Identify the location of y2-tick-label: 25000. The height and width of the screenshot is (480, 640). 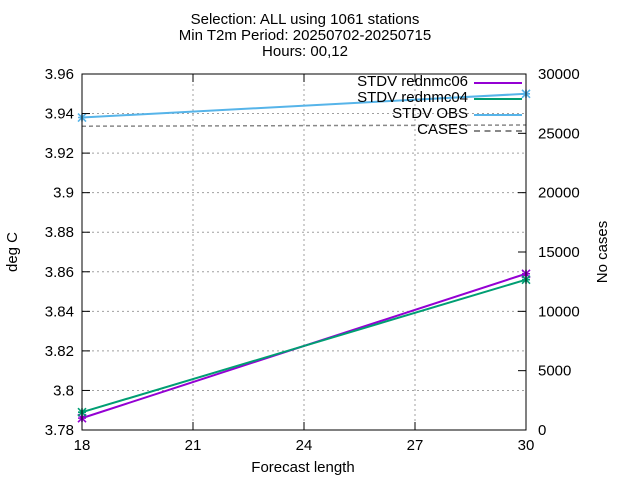
(559, 133).